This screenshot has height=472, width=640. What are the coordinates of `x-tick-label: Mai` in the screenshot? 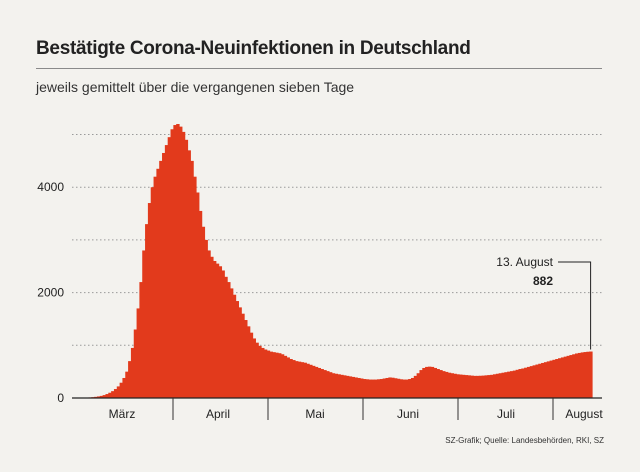 It's located at (314, 414).